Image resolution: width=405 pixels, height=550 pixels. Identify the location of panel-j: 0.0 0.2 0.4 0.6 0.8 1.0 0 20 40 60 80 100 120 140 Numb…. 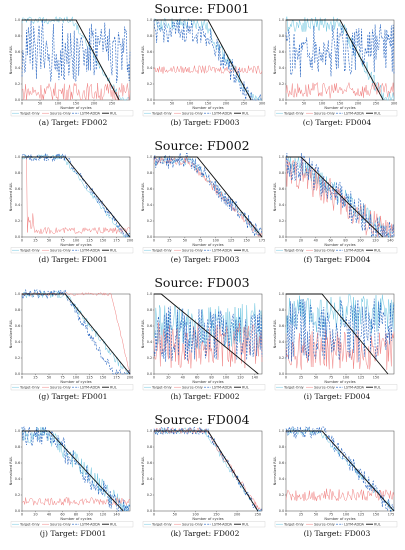
(71, 482).